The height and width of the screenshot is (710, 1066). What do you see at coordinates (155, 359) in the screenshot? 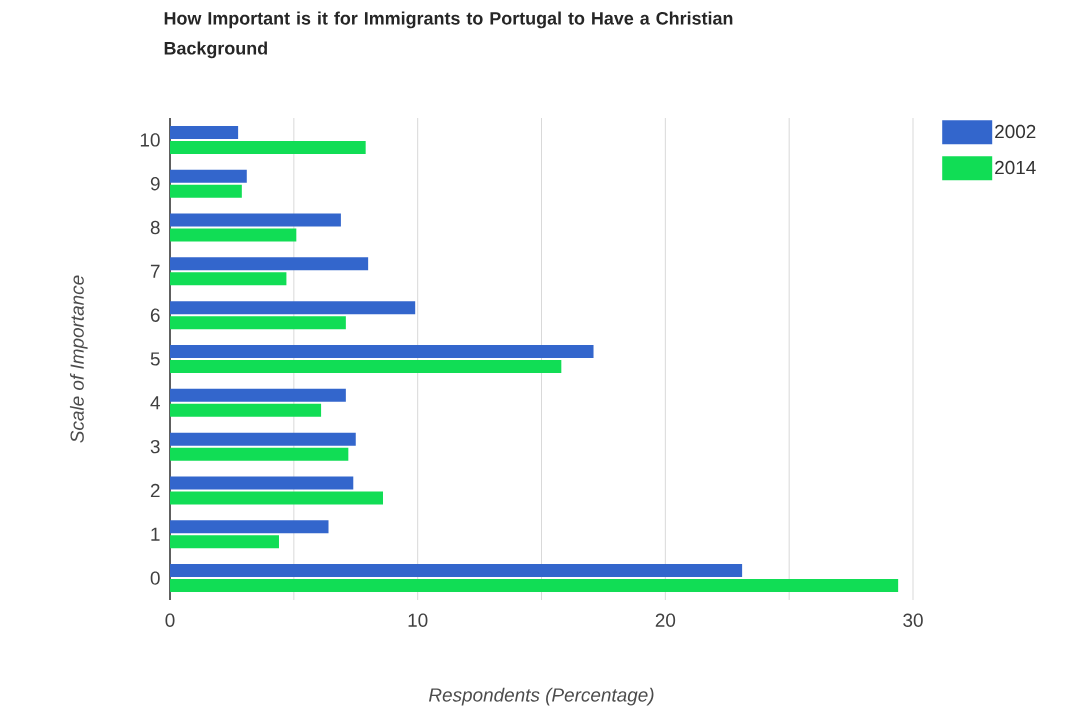
I see `y-tick-label: 5` at bounding box center [155, 359].